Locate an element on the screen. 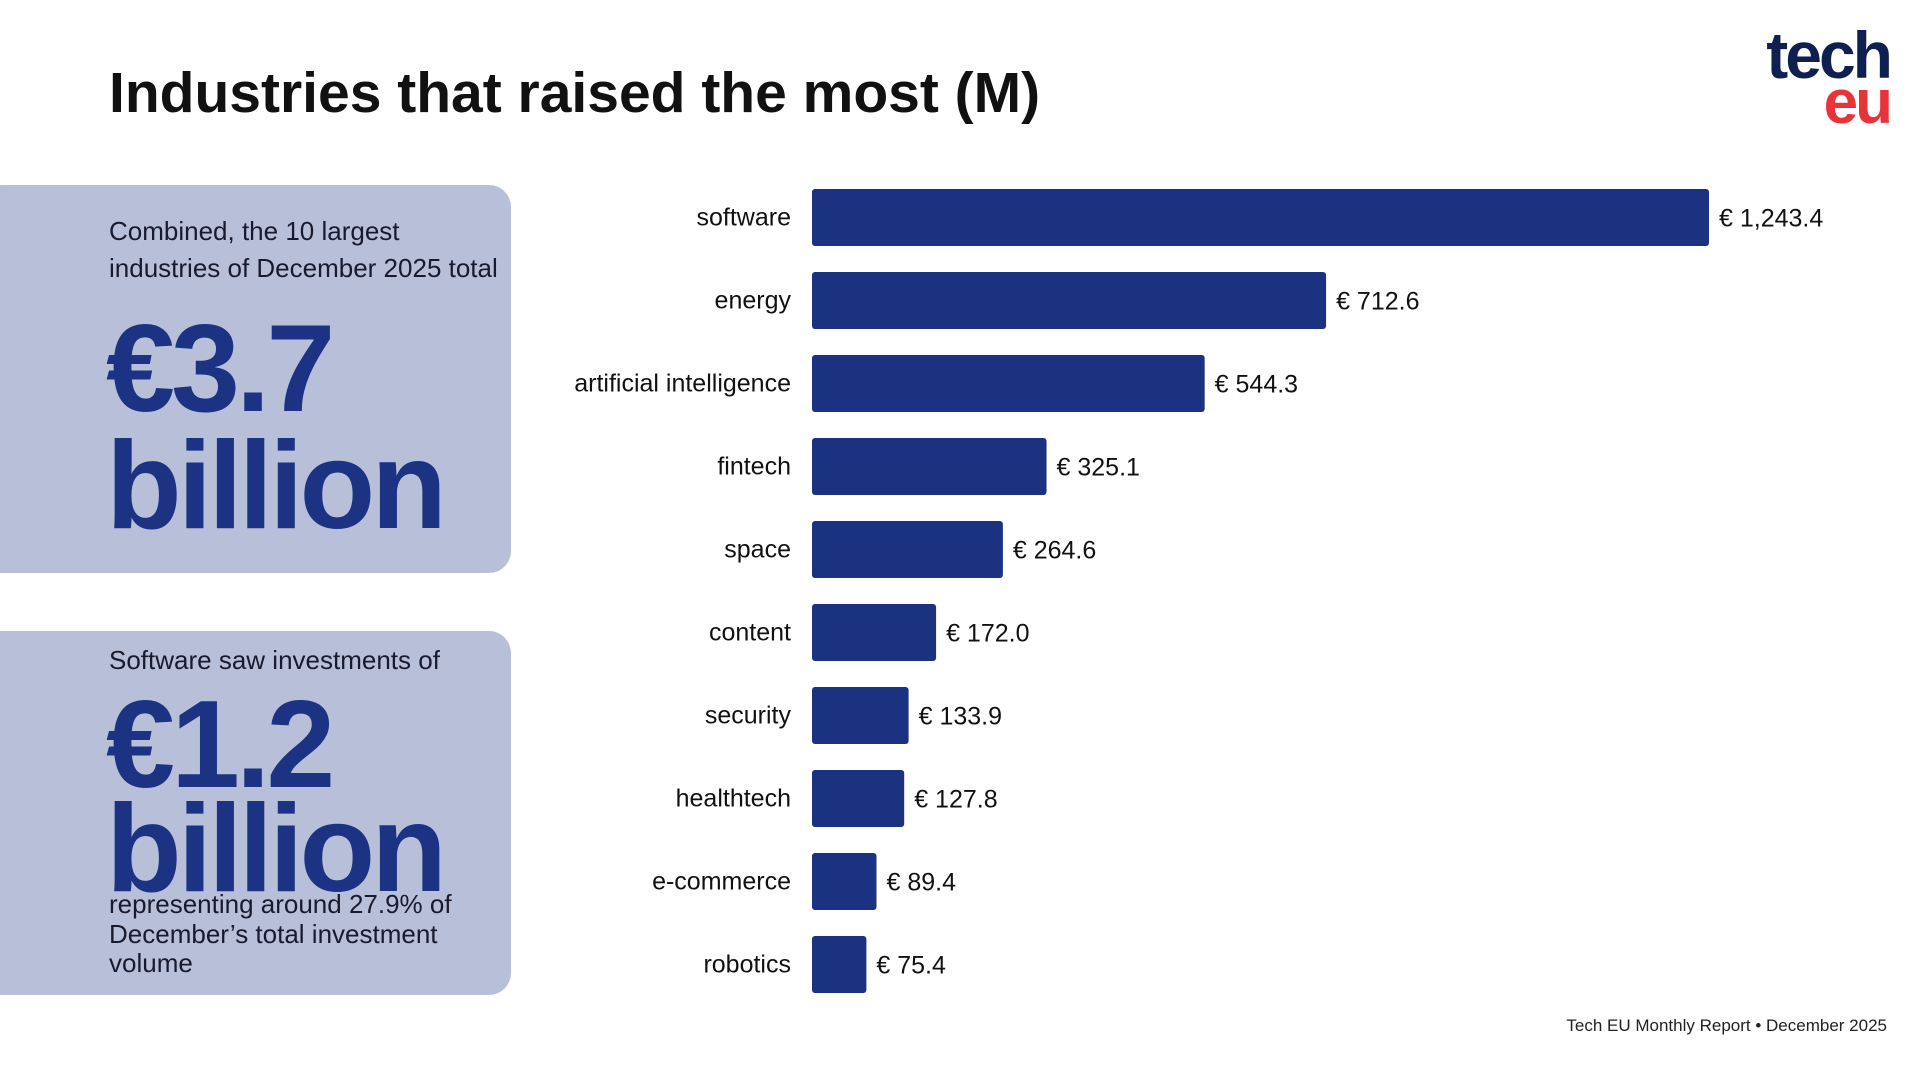  bar-value-label: € 89.4 is located at coordinates (921, 883).